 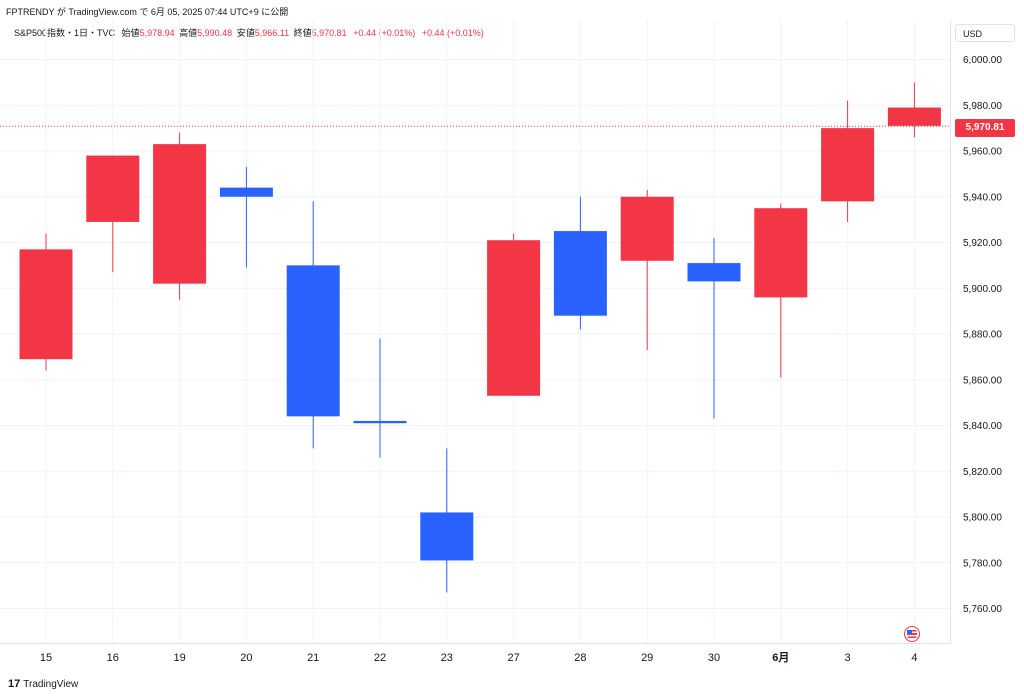 I want to click on us-flag-icon, so click(x=912, y=634).